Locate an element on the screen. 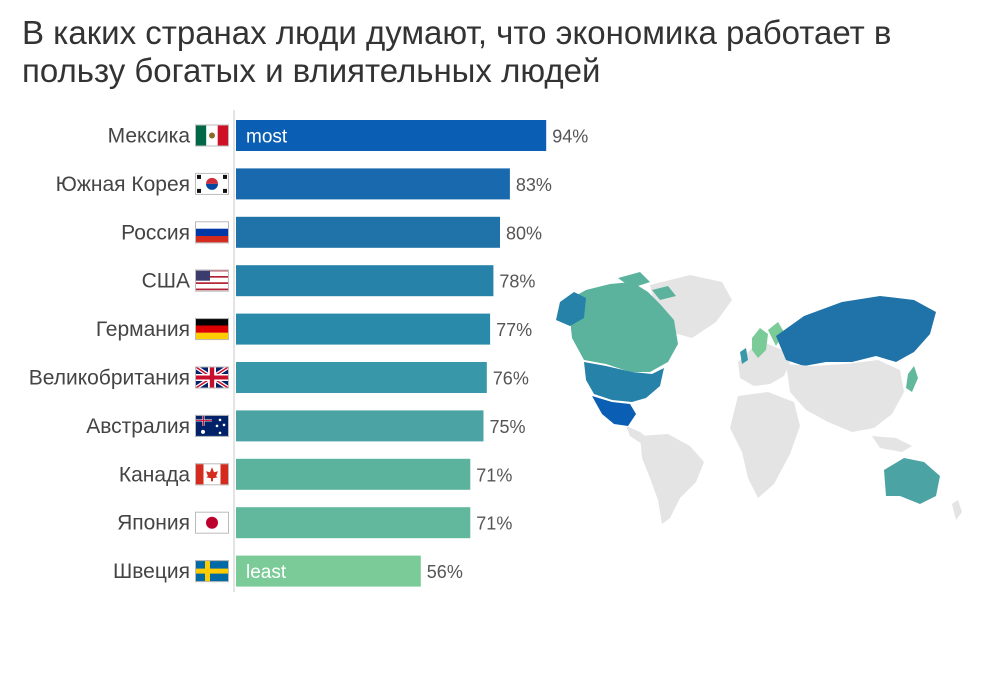 The height and width of the screenshot is (684, 1000). map-uk is located at coordinates (744, 356).